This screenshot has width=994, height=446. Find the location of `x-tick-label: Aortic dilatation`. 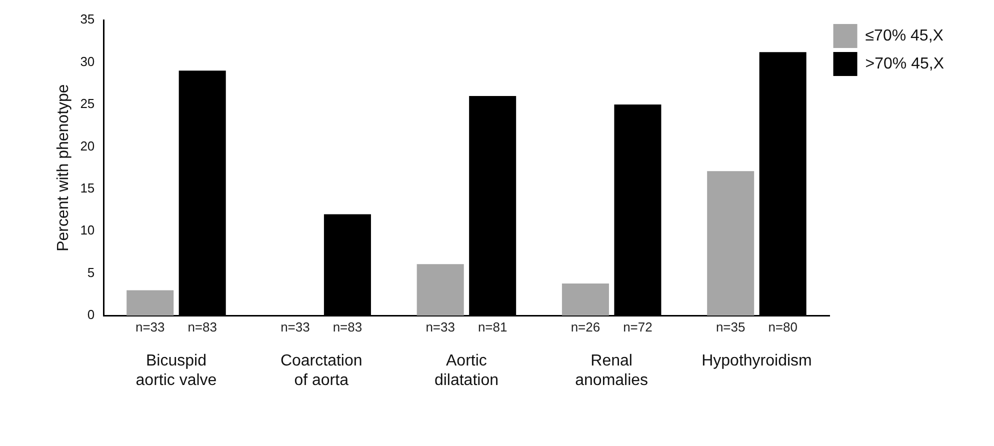

x-tick-label: Aortic dilatation is located at coordinates (466, 370).